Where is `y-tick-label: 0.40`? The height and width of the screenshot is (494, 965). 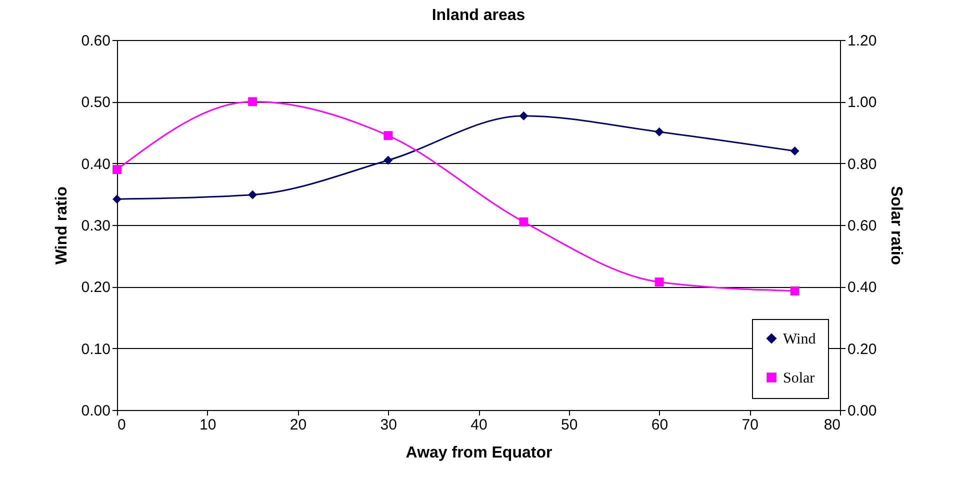
y-tick-label: 0.40 is located at coordinates (95, 164).